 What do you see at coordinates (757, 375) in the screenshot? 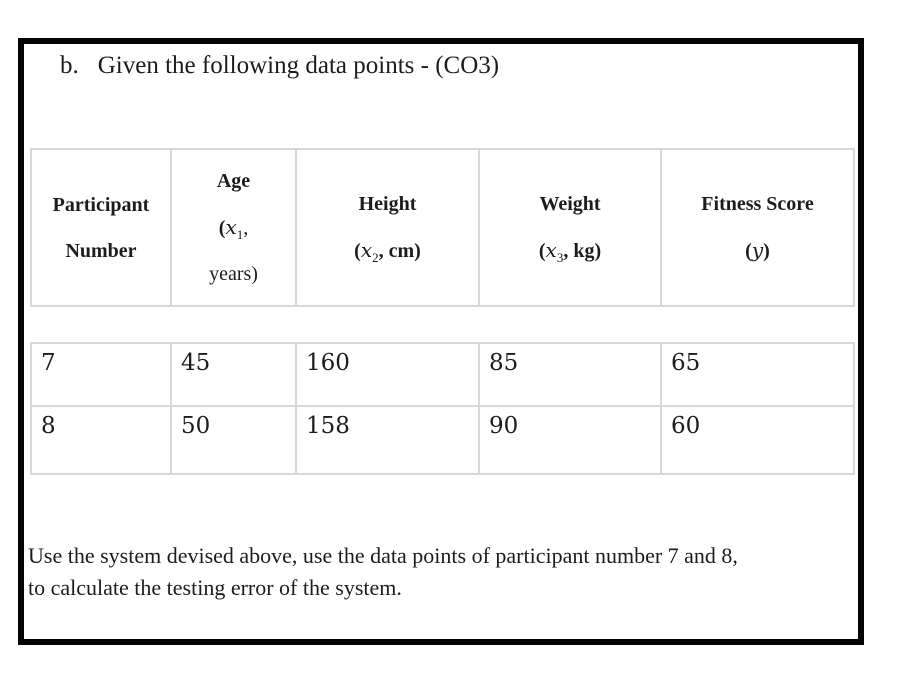
I see `cell-row7-fitness-score: 65` at bounding box center [757, 375].